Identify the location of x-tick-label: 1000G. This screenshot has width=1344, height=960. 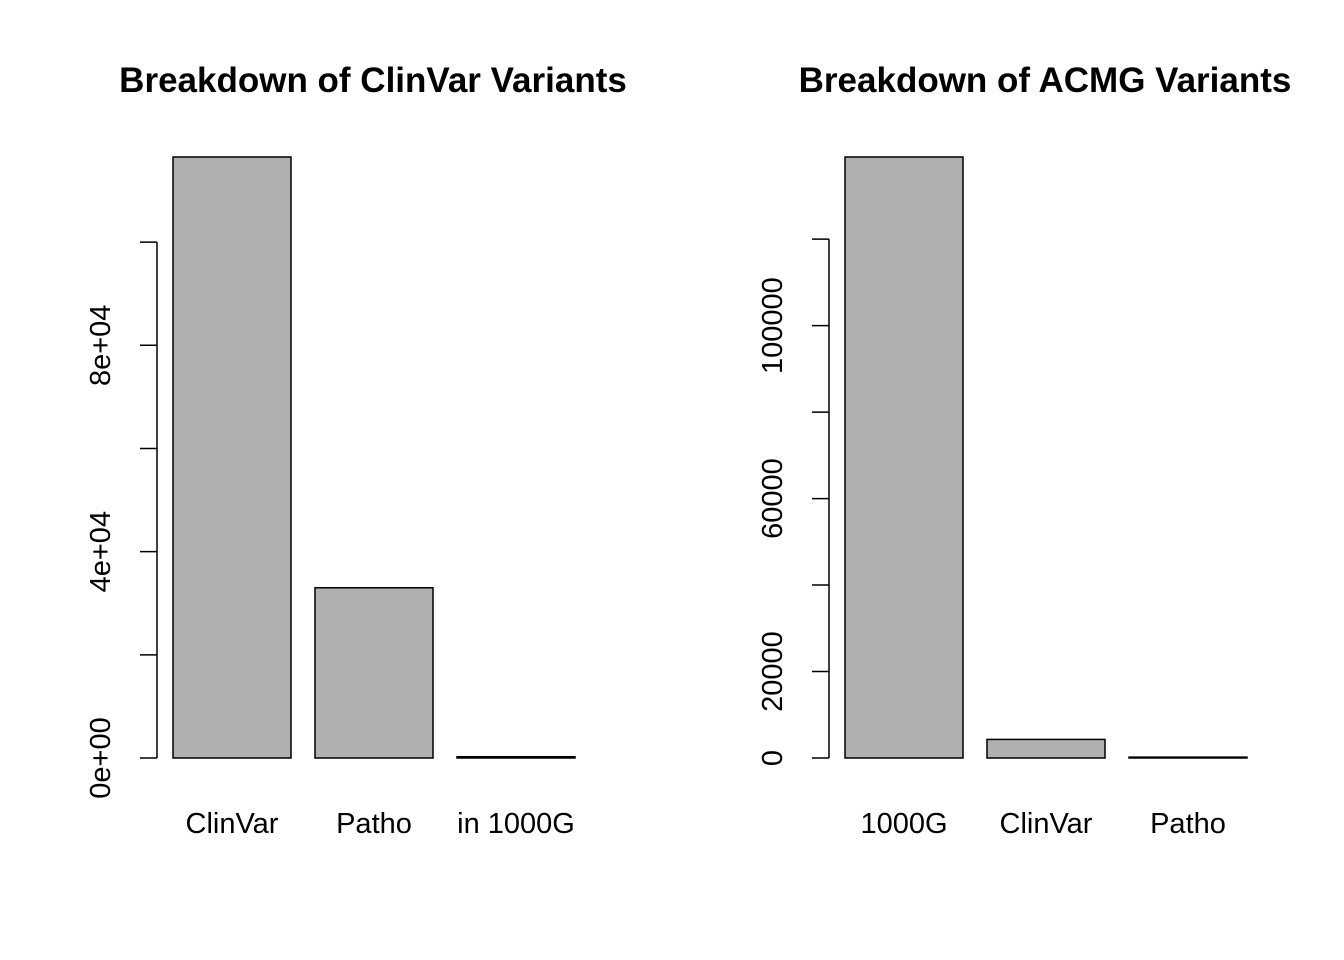
(903, 824).